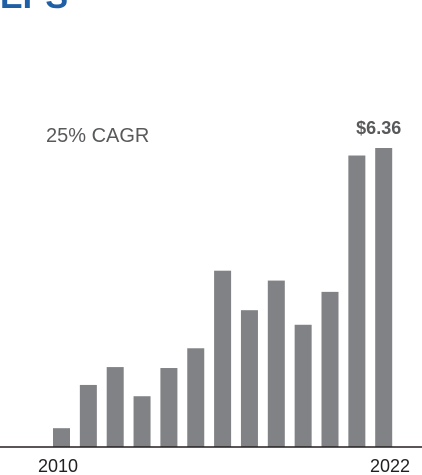  I want to click on bar-2022, so click(384, 297).